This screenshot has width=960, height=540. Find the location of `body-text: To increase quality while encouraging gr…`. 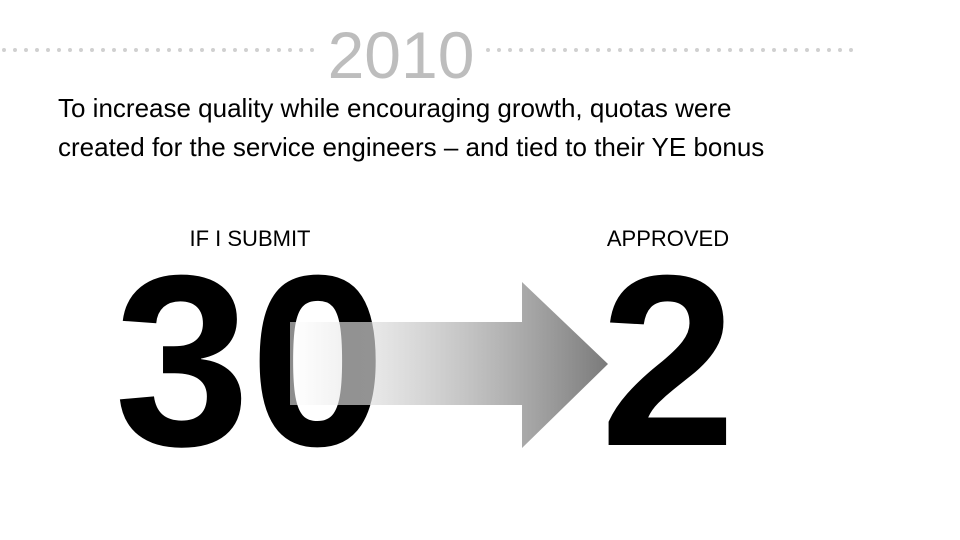

body-text: To increase quality while encouraging gr… is located at coordinates (395, 108).